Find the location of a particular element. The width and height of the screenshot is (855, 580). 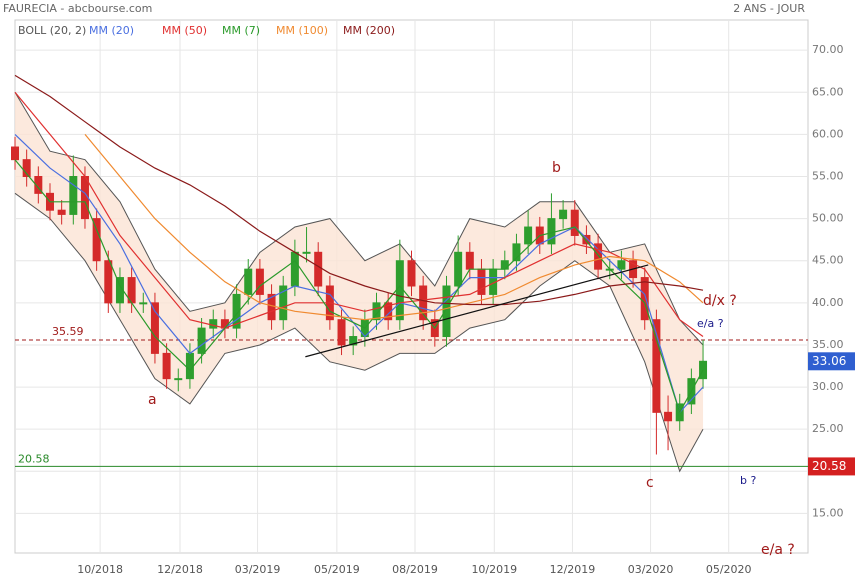

y-tick-label: 45.00 is located at coordinates (828, 260).